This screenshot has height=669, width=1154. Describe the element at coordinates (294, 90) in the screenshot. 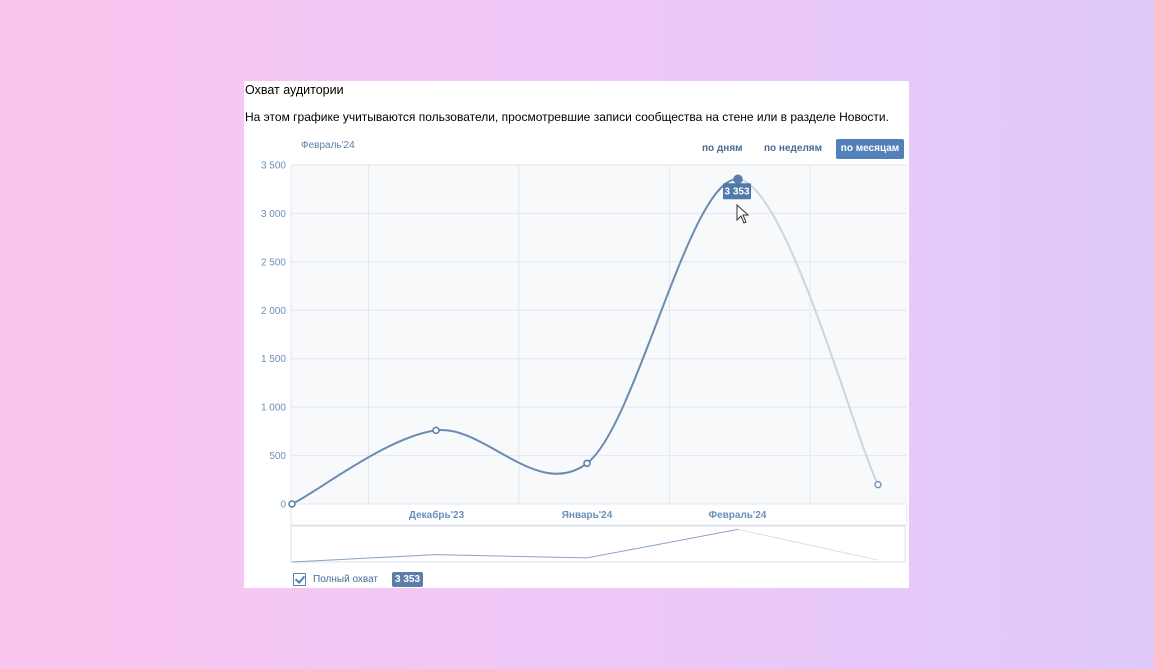

I see `panel-title: Охват аудитории` at that location.